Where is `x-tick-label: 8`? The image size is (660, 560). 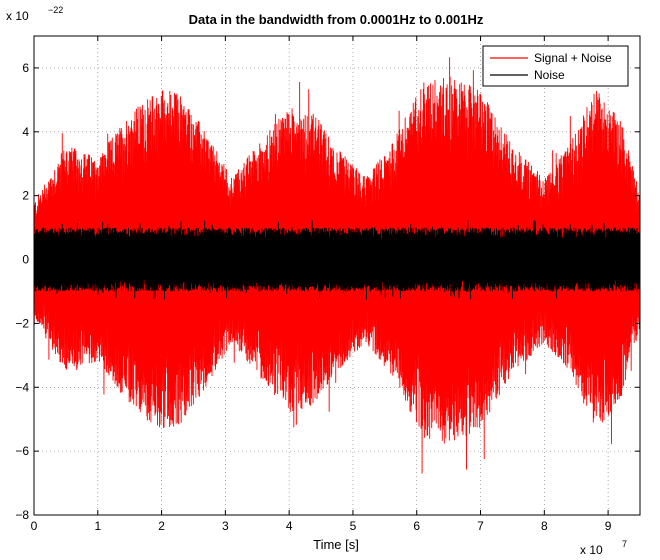
x-tick-label: 8 is located at coordinates (544, 526).